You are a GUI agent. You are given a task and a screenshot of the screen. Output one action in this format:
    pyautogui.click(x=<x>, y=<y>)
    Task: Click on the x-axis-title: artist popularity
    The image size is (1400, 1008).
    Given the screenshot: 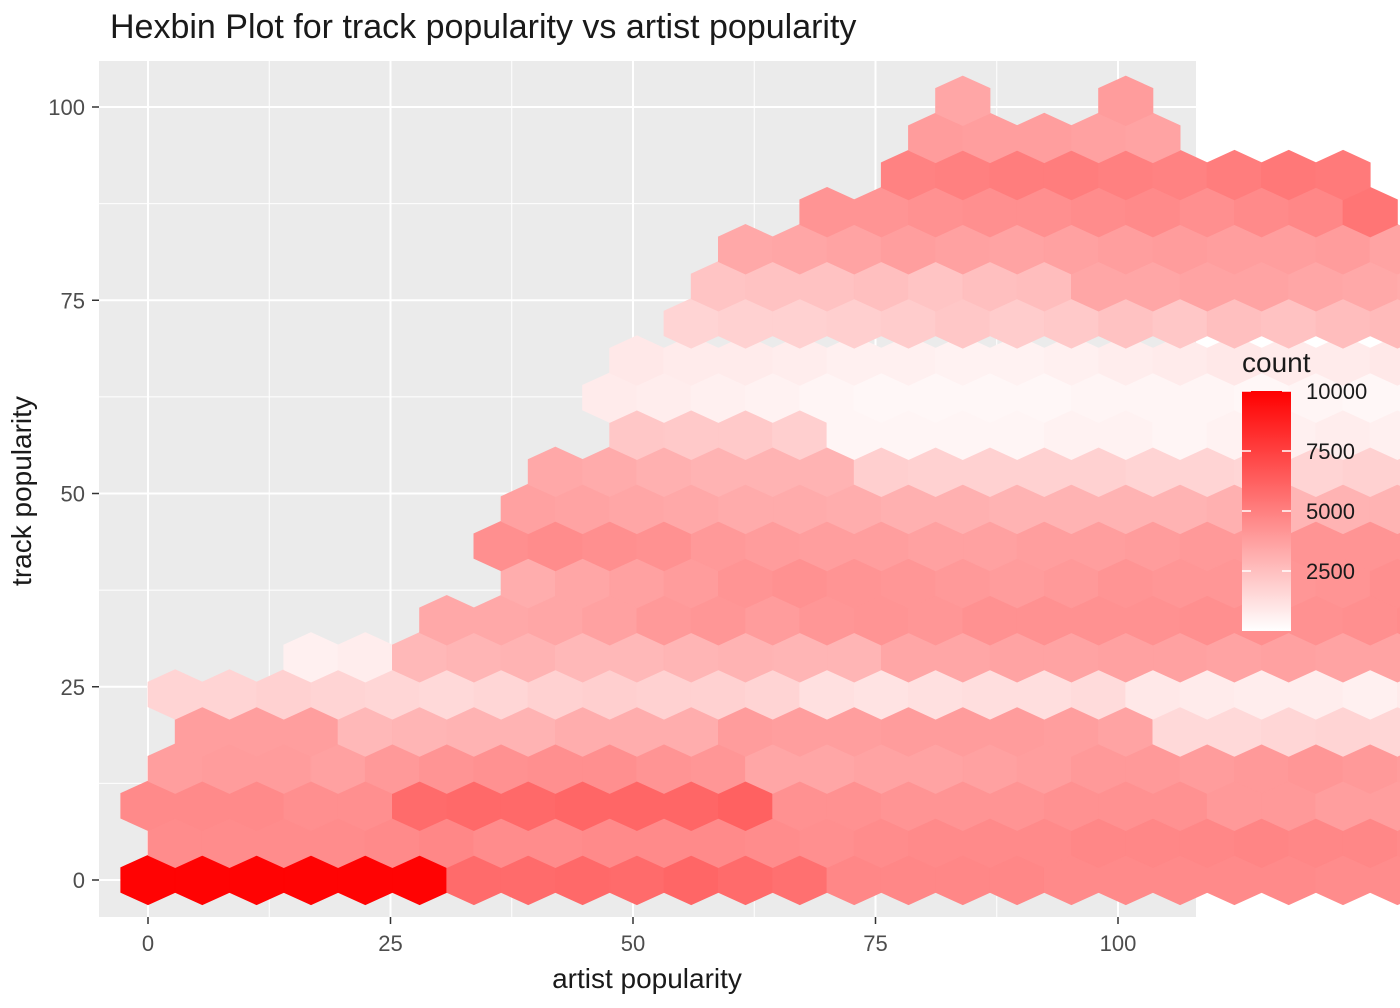 What is the action you would take?
    pyautogui.click(x=647, y=978)
    